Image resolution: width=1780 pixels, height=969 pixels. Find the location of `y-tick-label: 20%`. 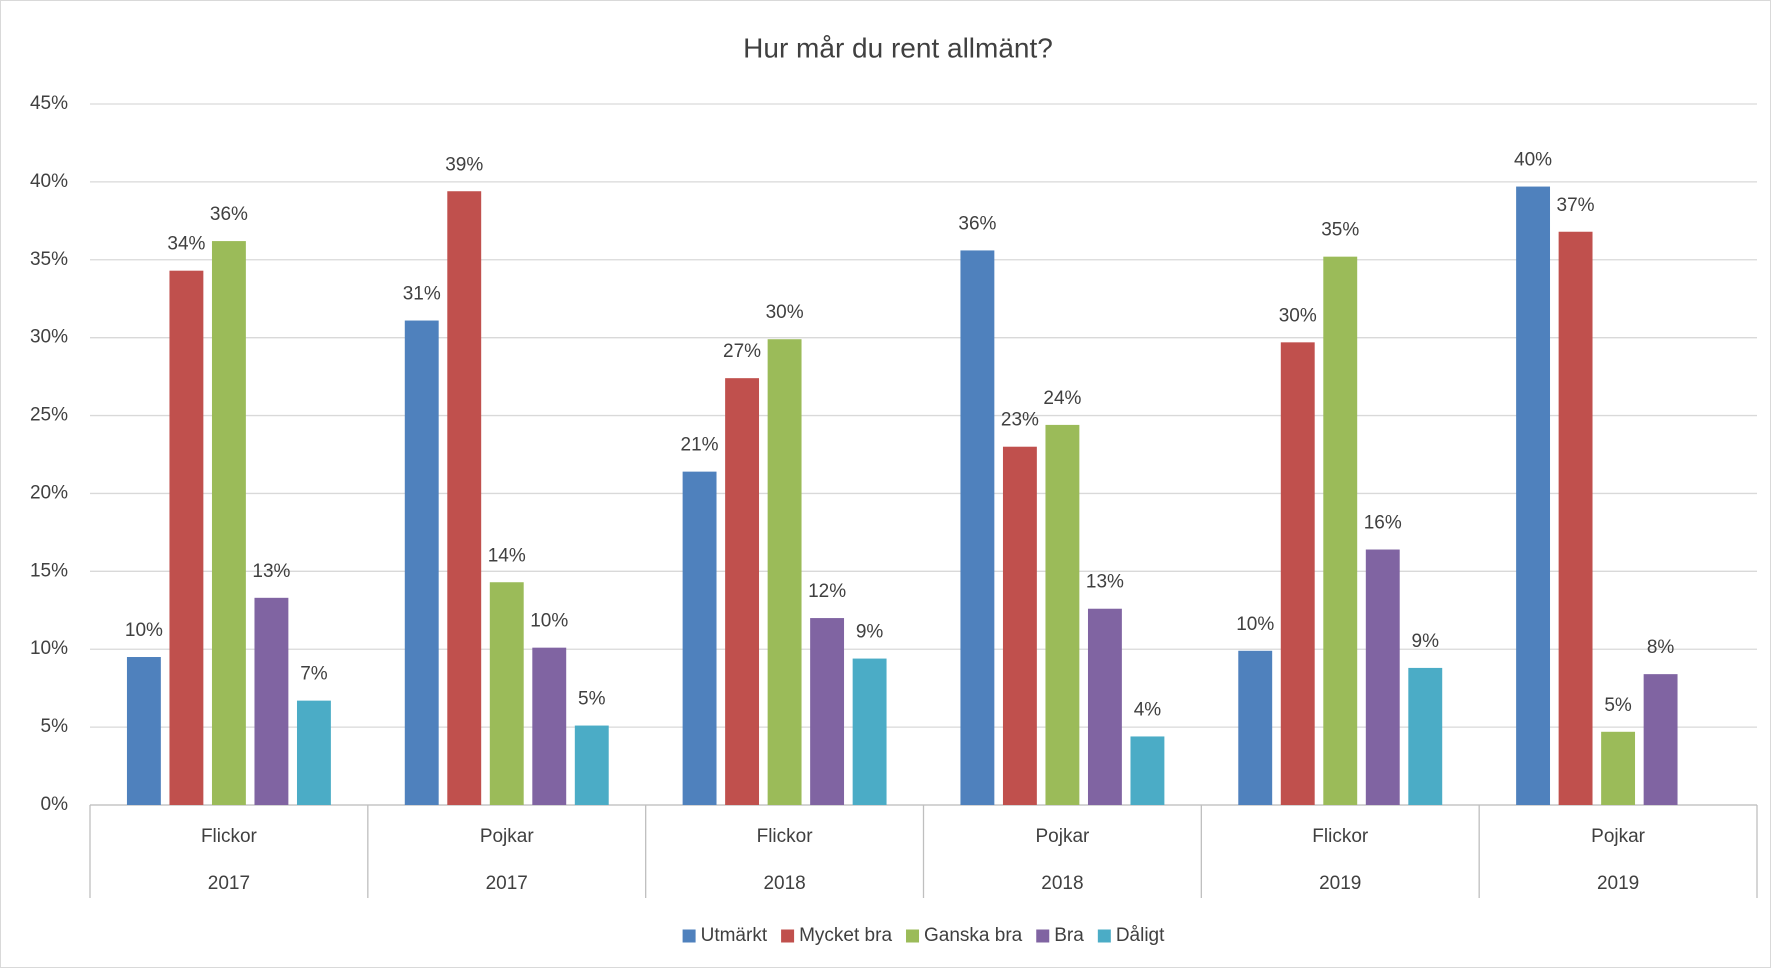

y-tick-label: 20% is located at coordinates (49, 492).